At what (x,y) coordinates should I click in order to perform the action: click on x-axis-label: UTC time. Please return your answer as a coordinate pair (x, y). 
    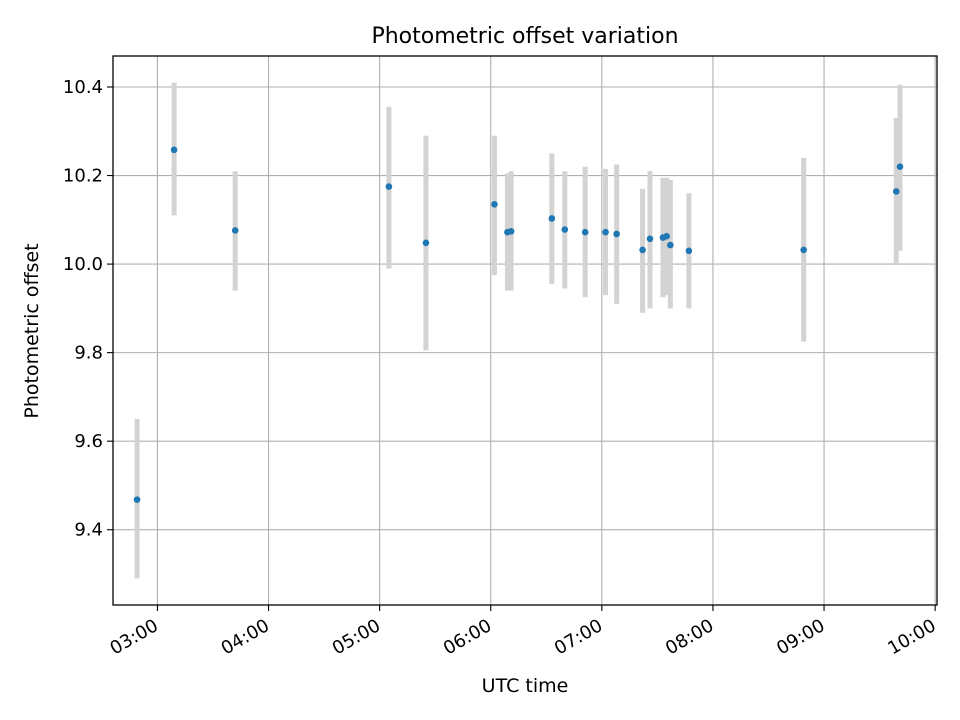
    Looking at the image, I should click on (525, 686).